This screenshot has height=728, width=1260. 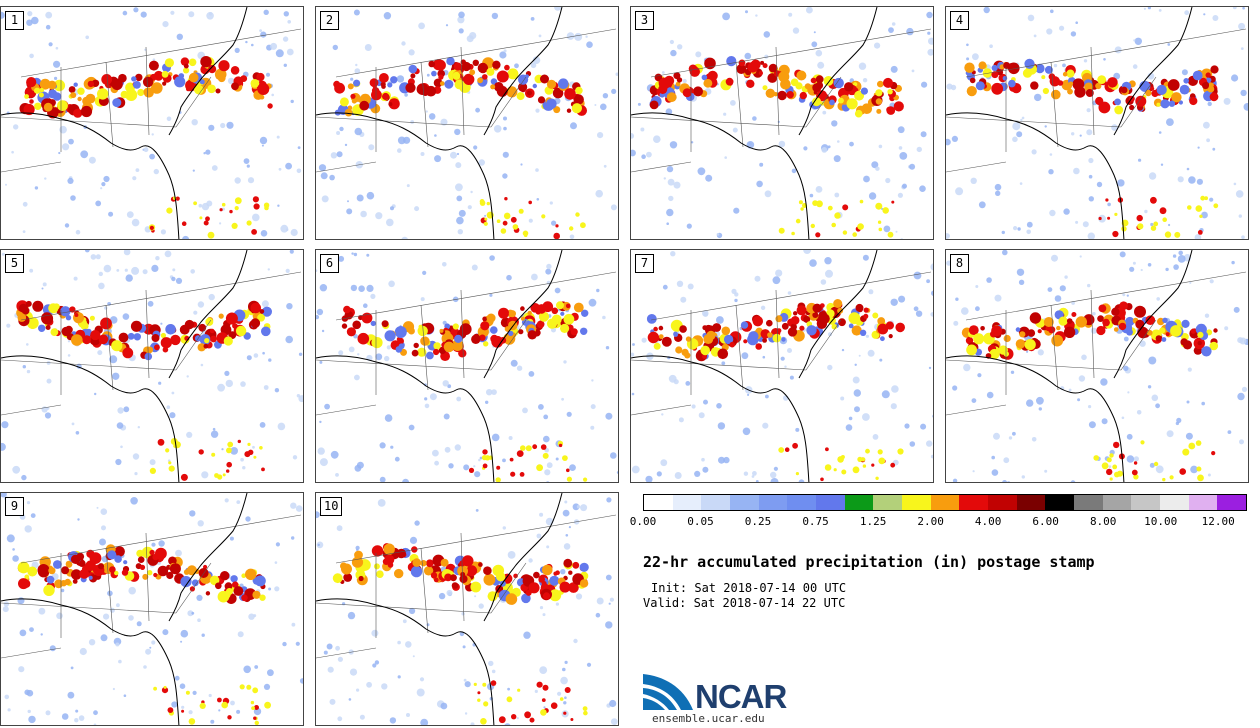 I want to click on ensemble-member-panel: 9, so click(x=152, y=609).